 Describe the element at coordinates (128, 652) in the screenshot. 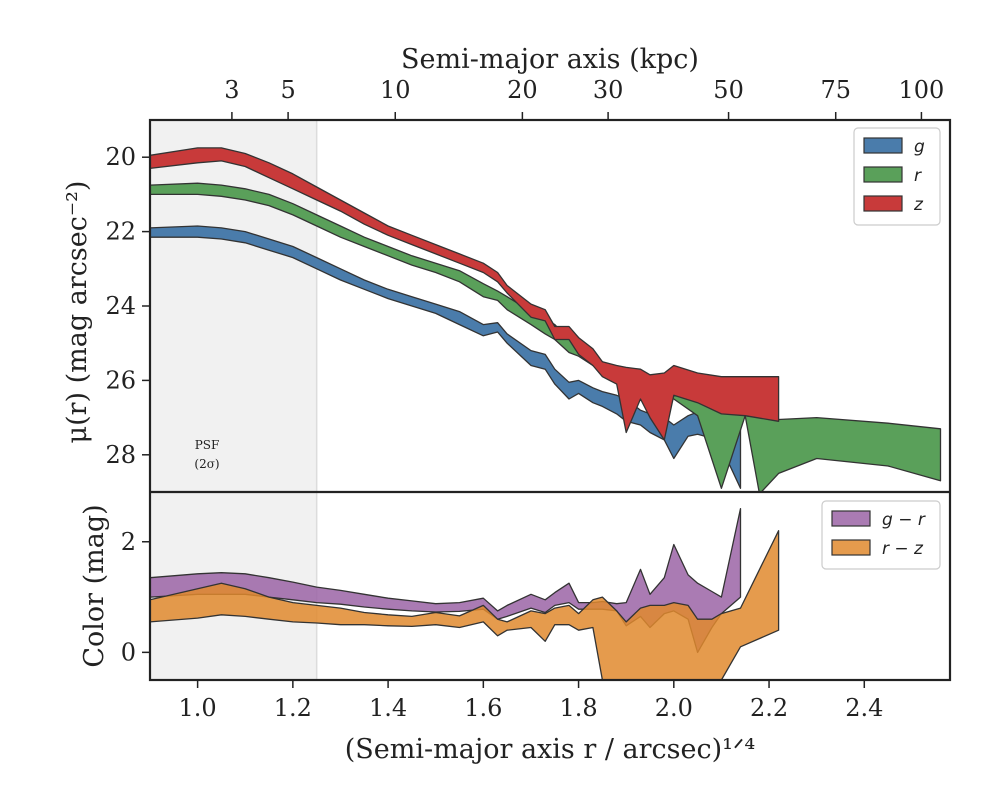

I see `y-tick-label: 0` at that location.